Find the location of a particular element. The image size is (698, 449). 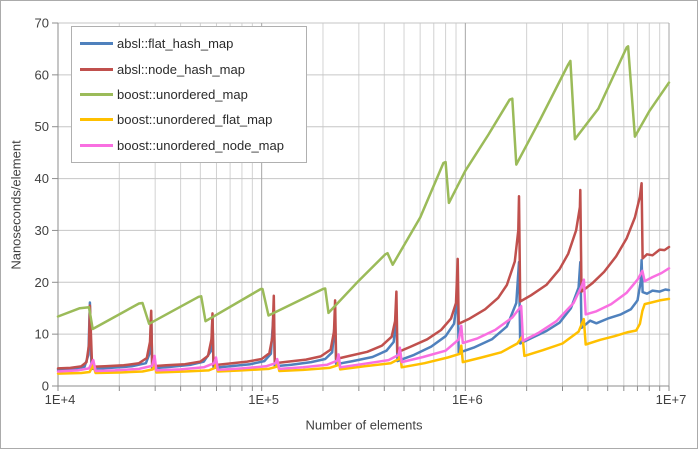

legend-item-absl-flat-hash-map: absl::flat_hash_map is located at coordinates (189, 43).